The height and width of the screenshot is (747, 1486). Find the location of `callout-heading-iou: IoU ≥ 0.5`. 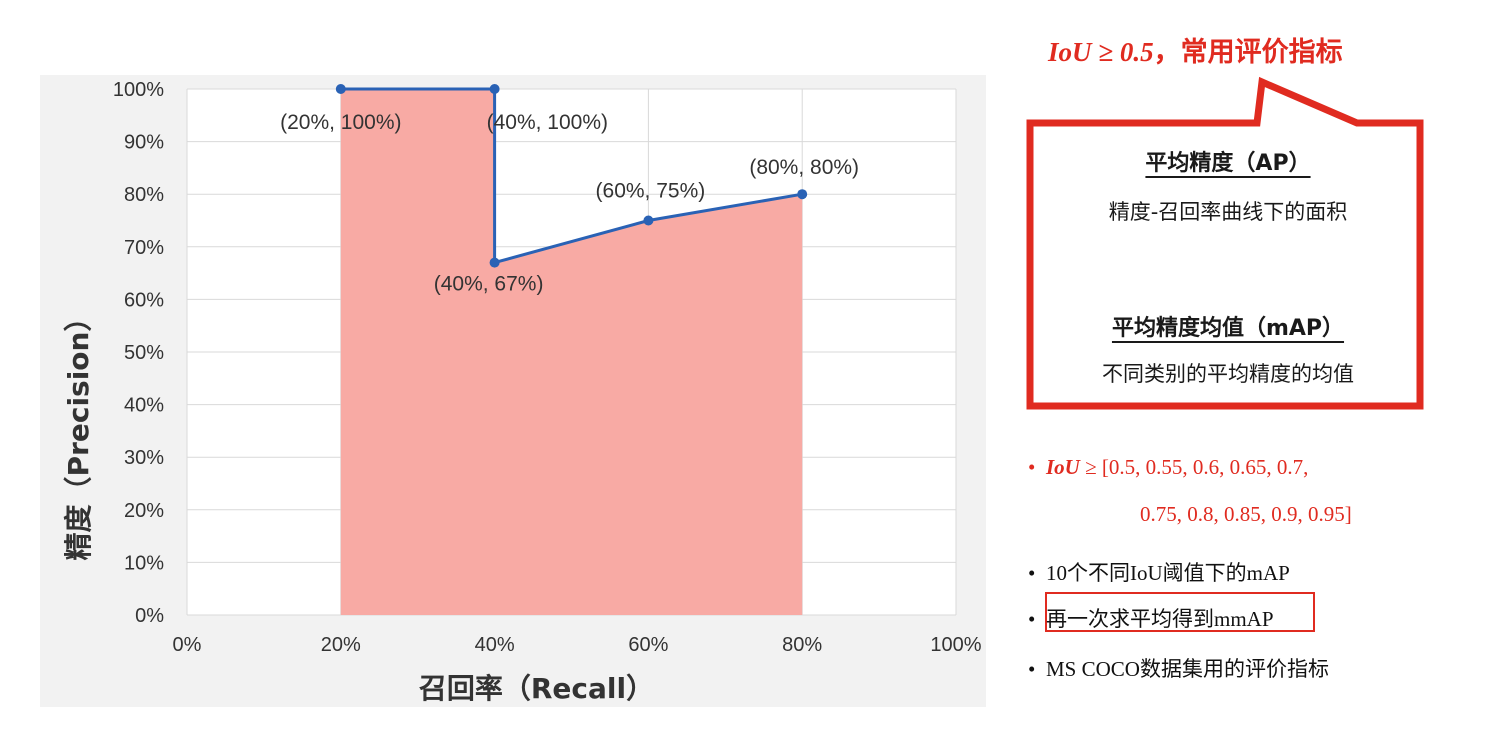

callout-heading-iou: IoU ≥ 0.5 is located at coordinates (1101, 52).